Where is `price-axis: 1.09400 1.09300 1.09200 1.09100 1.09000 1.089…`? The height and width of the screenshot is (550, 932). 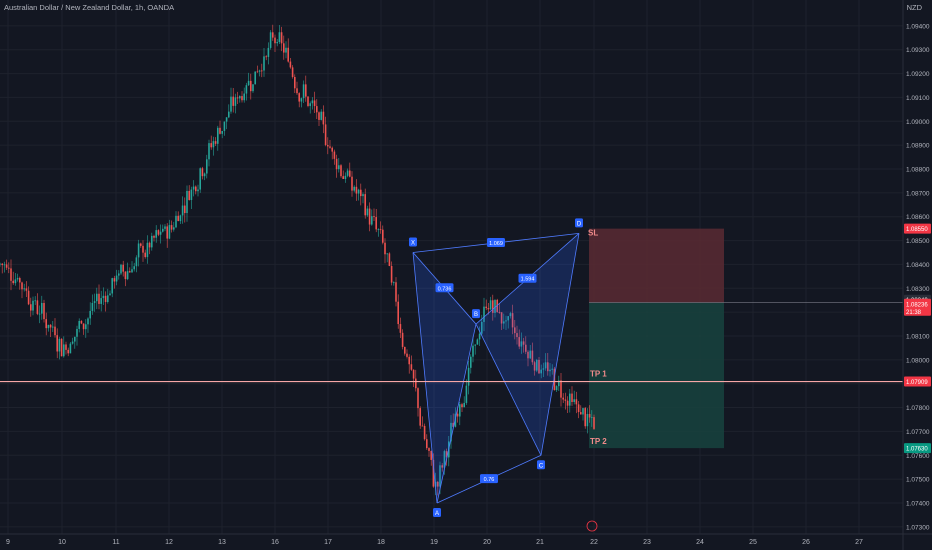
price-axis: 1.09400 1.09300 1.09200 1.09100 1.09000 1.089… is located at coordinates (916, 275).